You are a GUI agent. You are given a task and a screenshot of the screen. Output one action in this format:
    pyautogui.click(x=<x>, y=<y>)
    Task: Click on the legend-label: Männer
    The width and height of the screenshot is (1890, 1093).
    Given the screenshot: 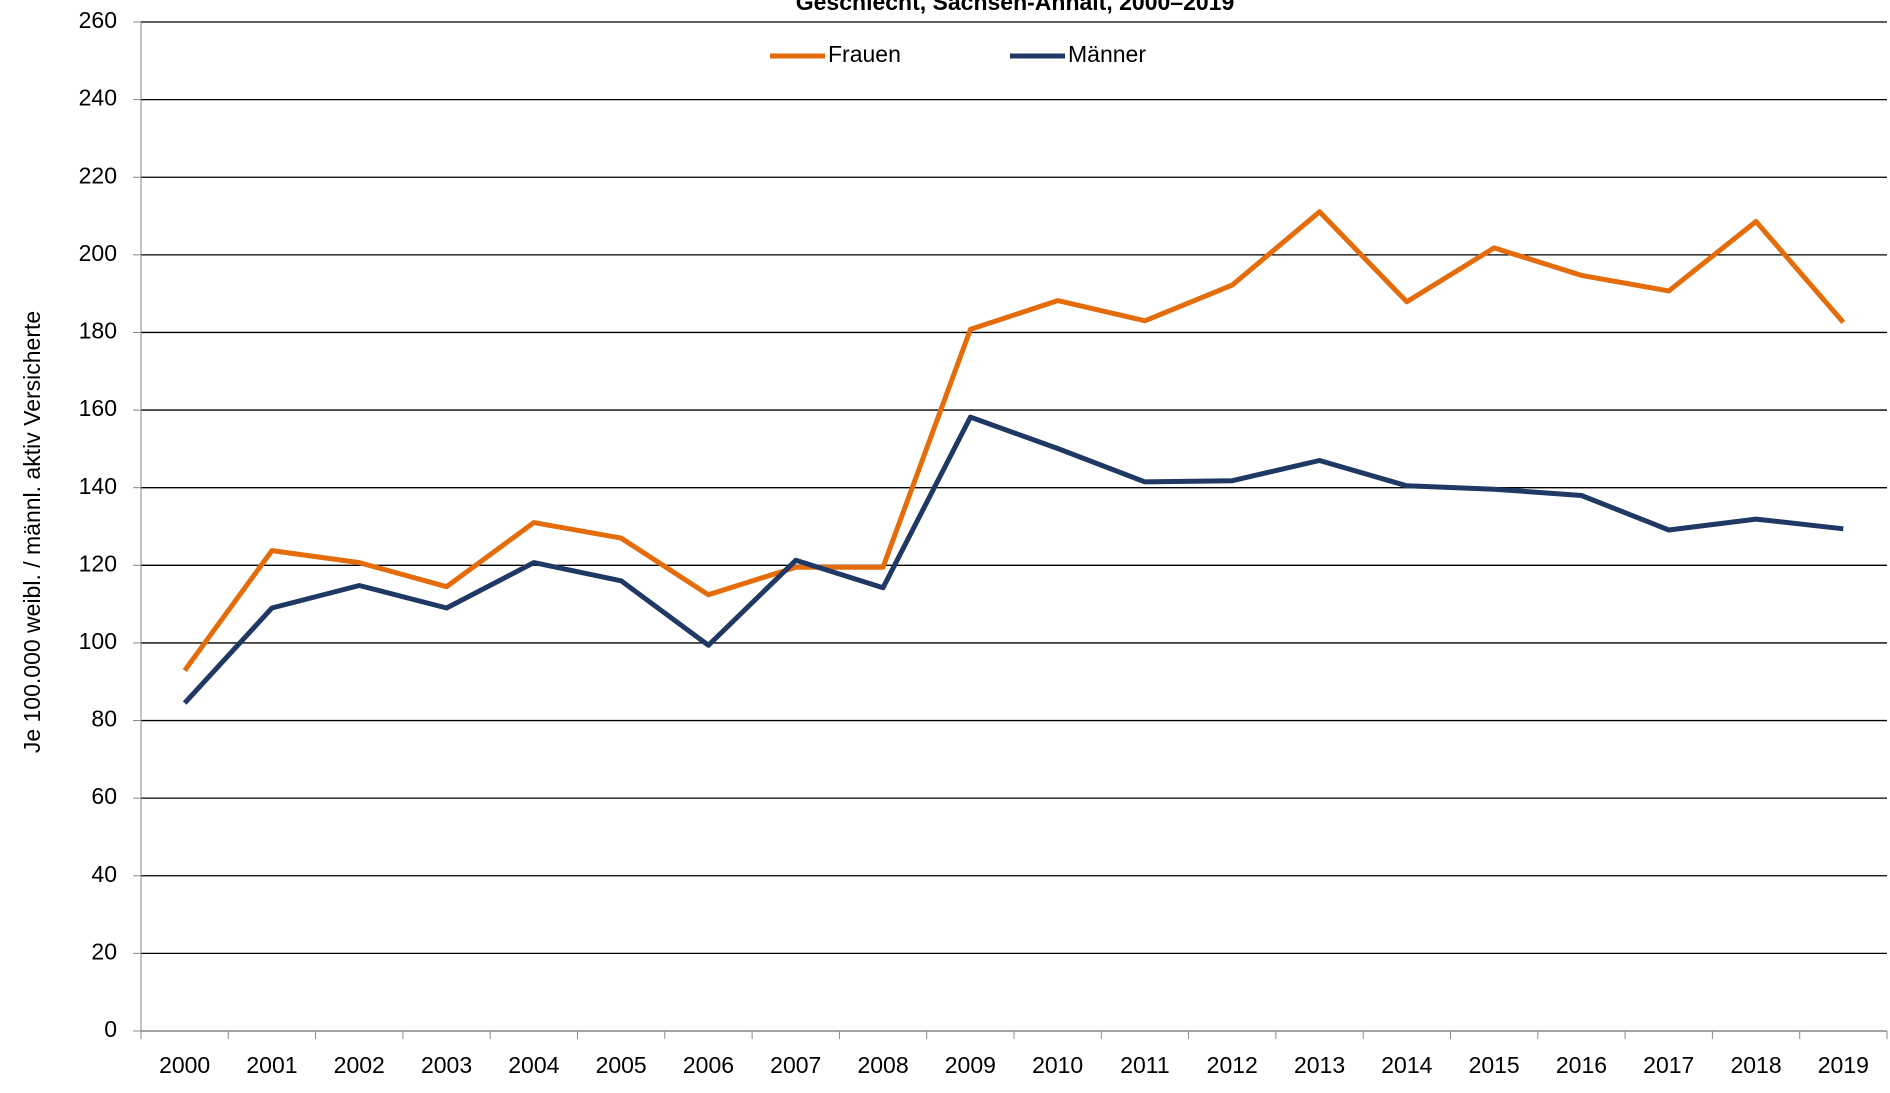 What is the action you would take?
    pyautogui.click(x=1107, y=54)
    